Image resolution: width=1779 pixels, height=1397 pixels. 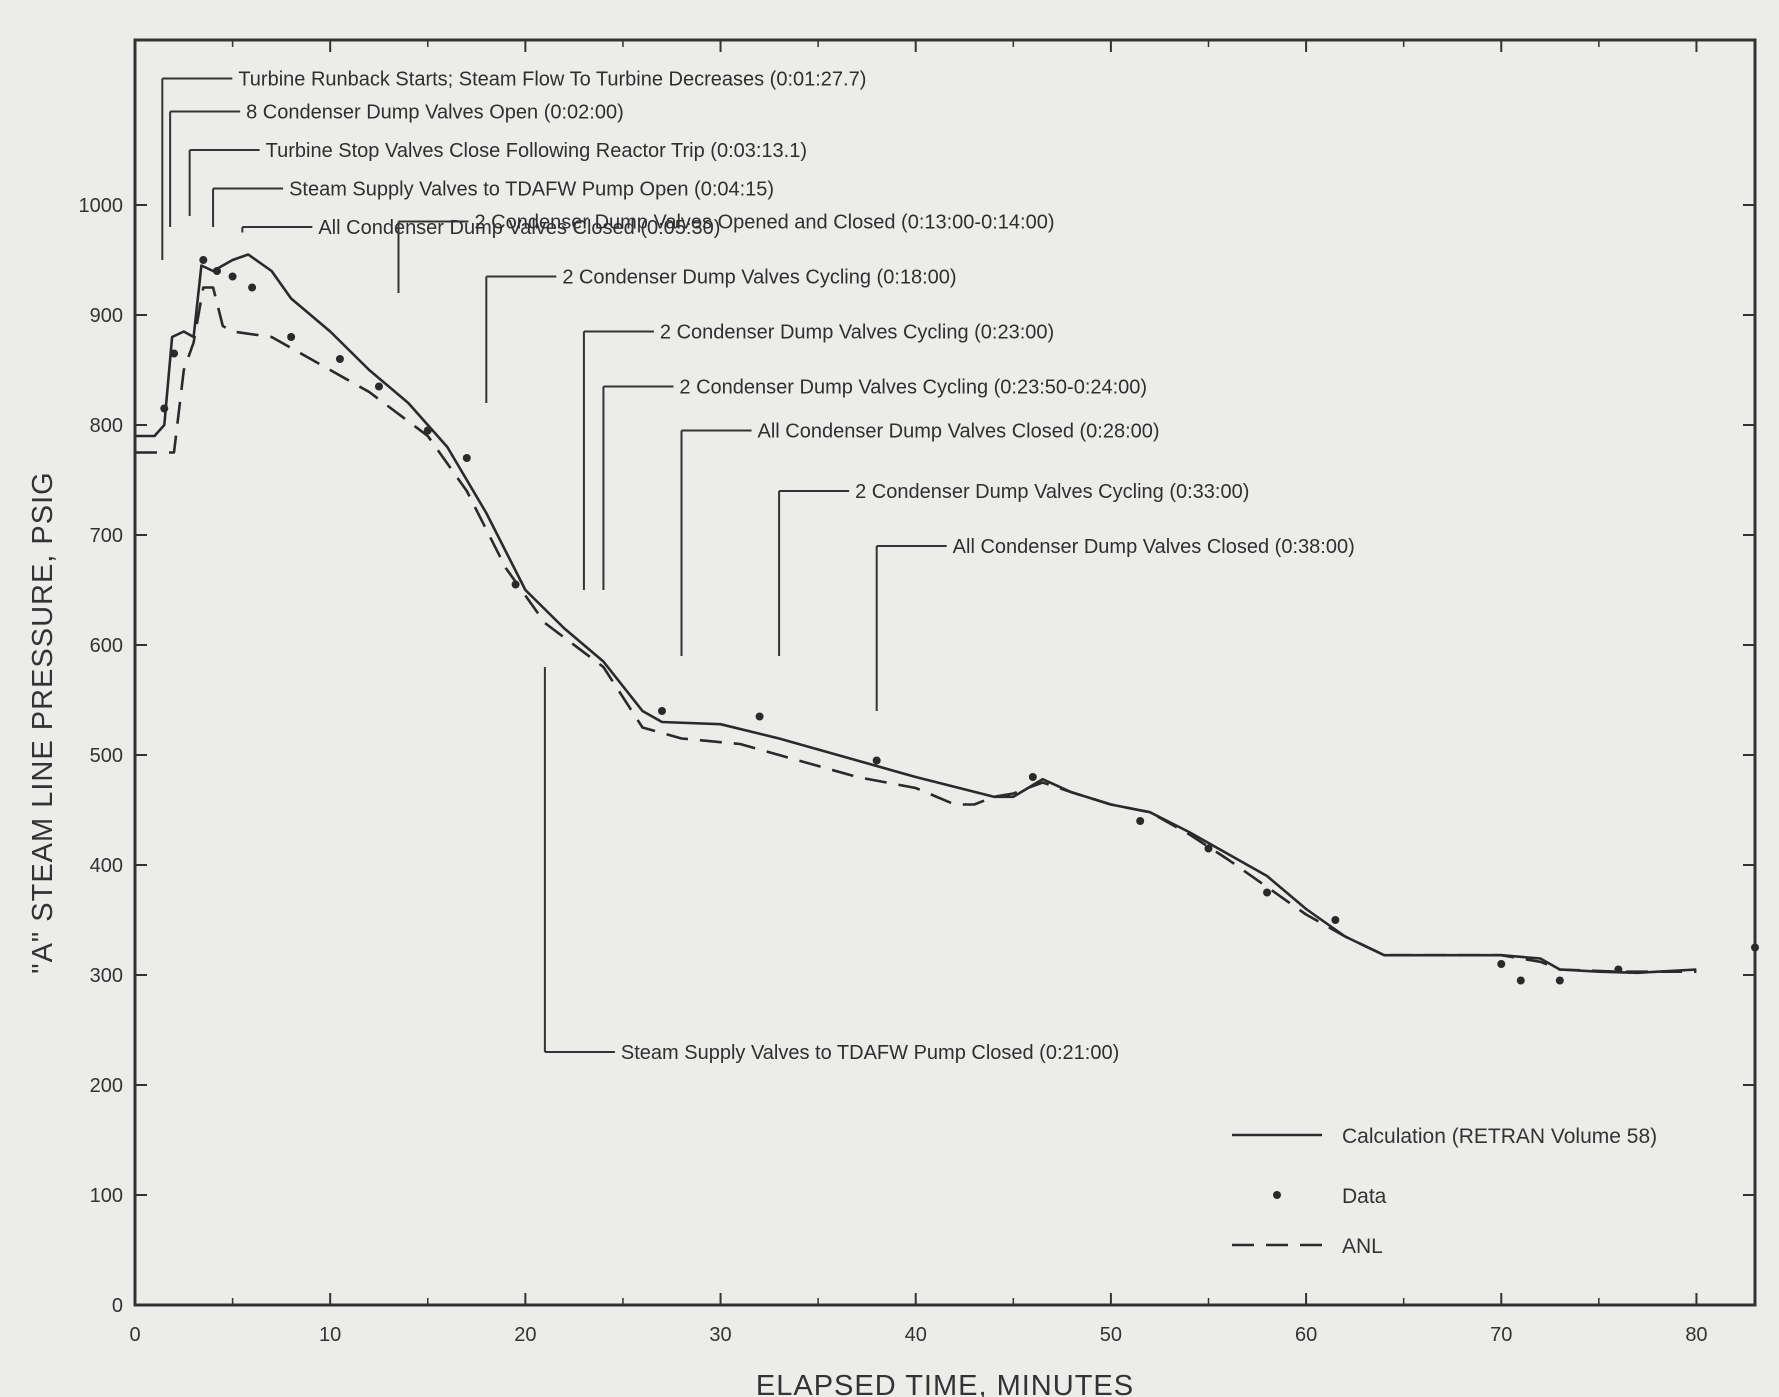 What do you see at coordinates (1364, 1196) in the screenshot?
I see `legend-label: Data` at bounding box center [1364, 1196].